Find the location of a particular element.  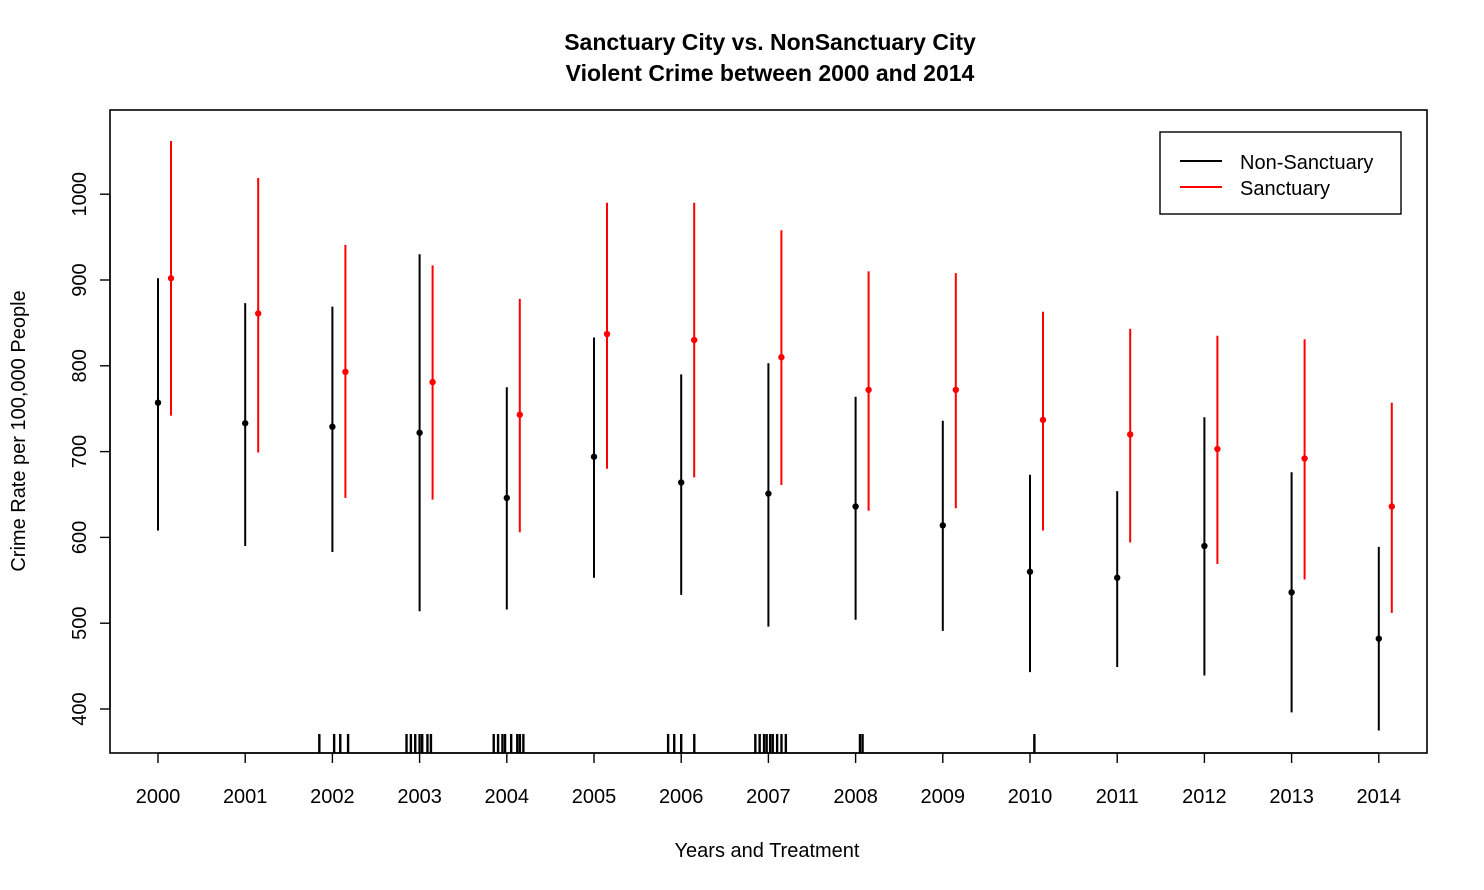

y-tick-label-500: 500 is located at coordinates (80, 623).